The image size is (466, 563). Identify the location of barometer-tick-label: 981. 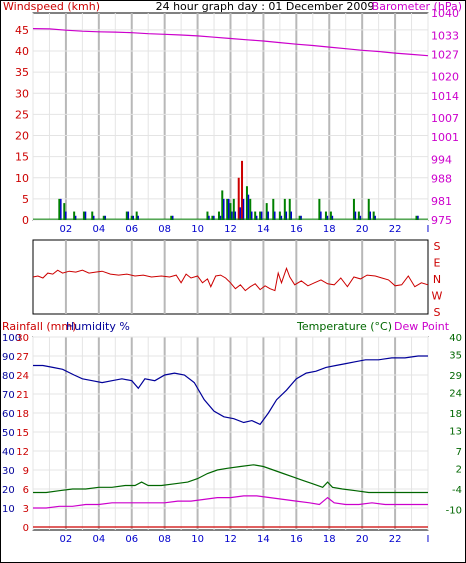
(441, 201).